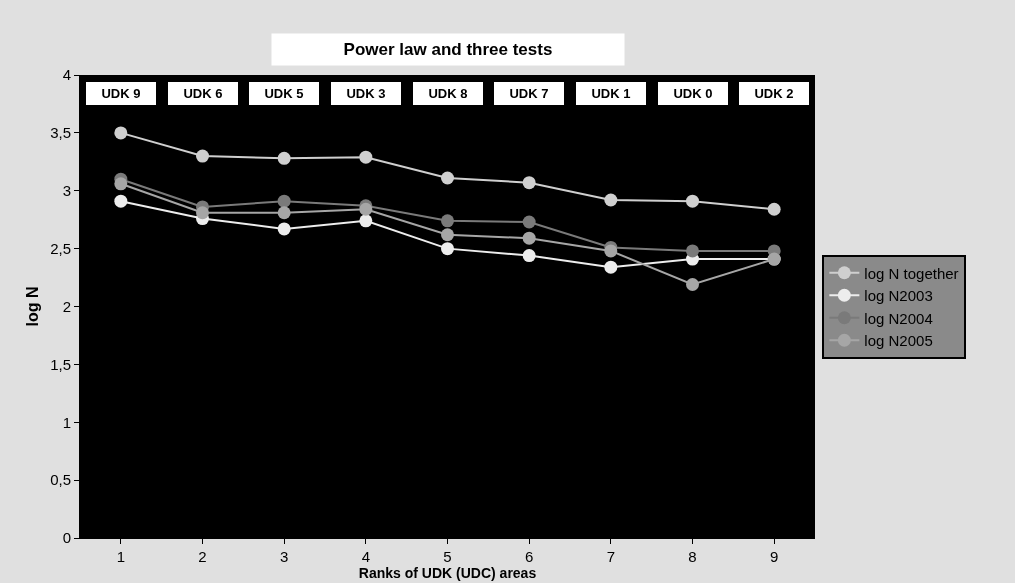 This screenshot has width=1015, height=583. What do you see at coordinates (448, 49) in the screenshot?
I see `chart-title: Power law and three tests` at bounding box center [448, 49].